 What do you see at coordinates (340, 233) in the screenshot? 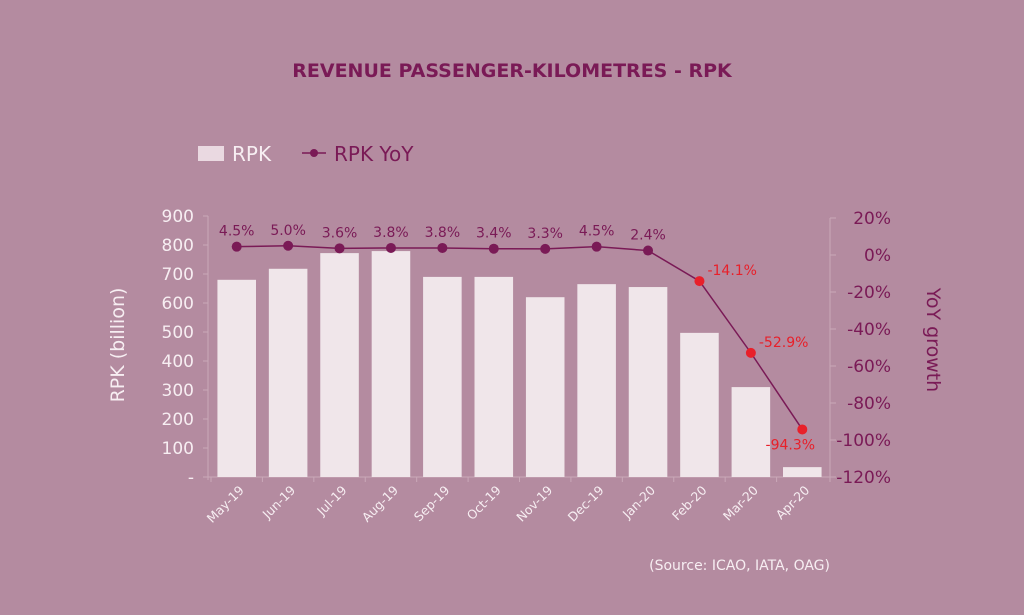
I see `yoy-data-label: 3.6%` at bounding box center [340, 233].